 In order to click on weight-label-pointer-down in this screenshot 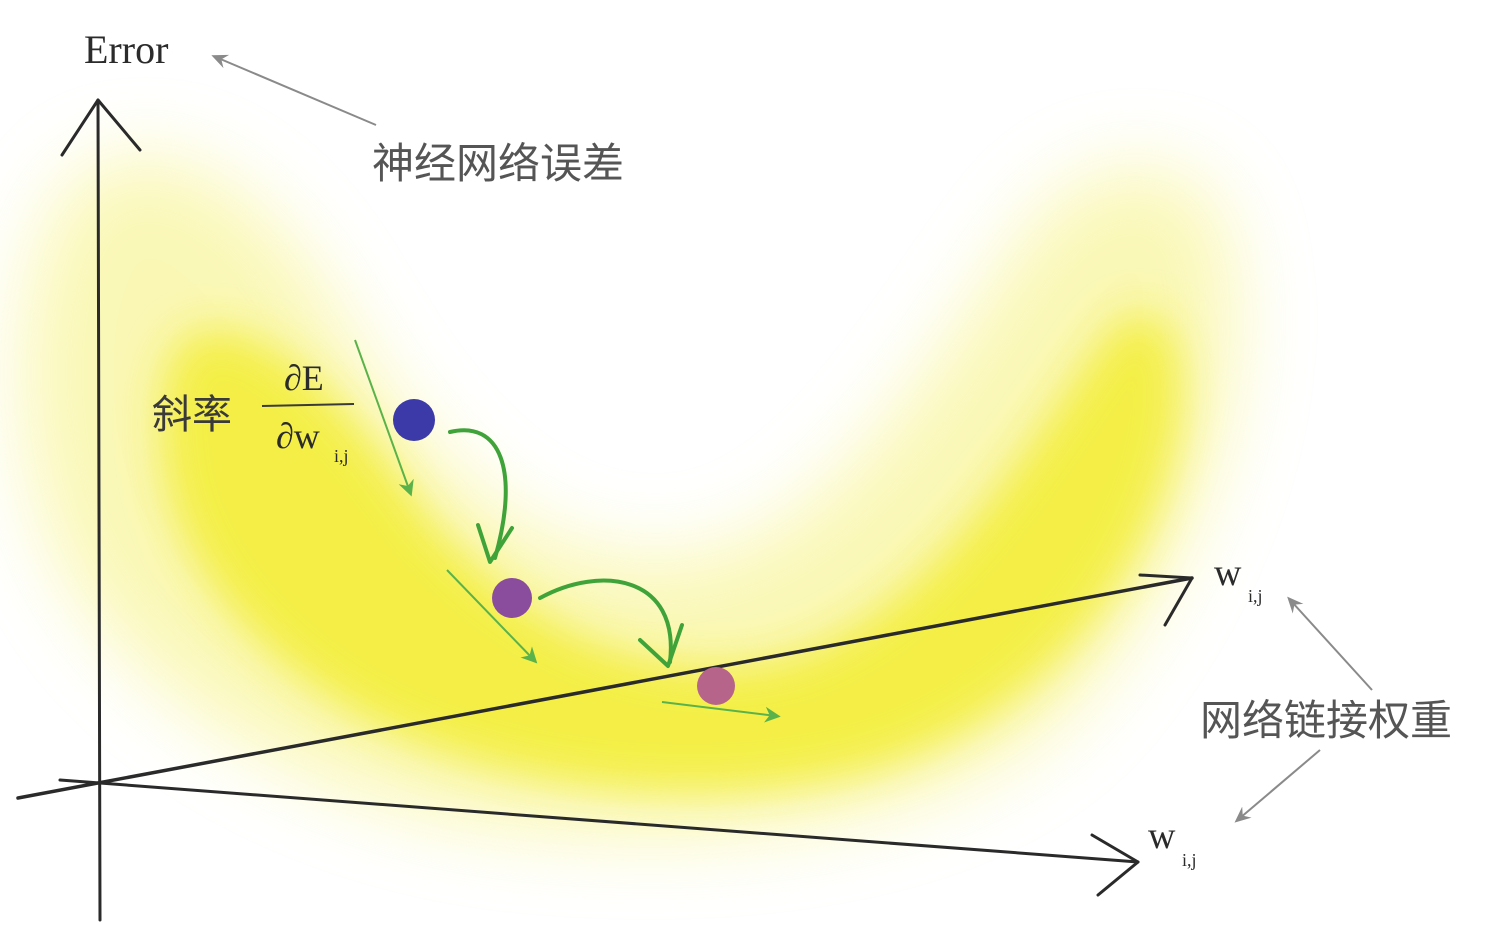, I will do `click(1277, 786)`.